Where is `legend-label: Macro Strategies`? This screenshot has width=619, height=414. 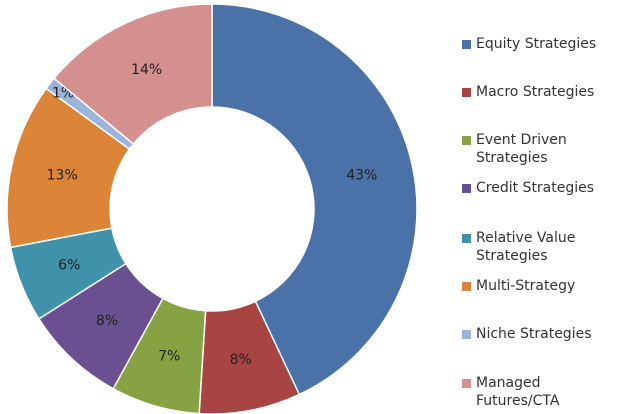
legend-label: Macro Strategies is located at coordinates (535, 92).